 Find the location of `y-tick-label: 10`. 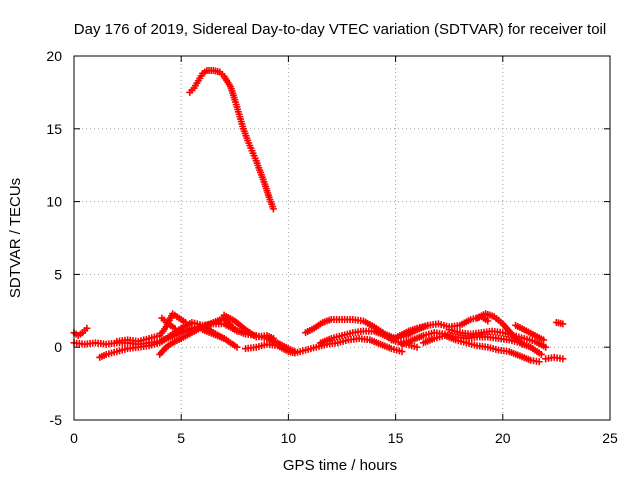

y-tick-label: 10 is located at coordinates (54, 202).